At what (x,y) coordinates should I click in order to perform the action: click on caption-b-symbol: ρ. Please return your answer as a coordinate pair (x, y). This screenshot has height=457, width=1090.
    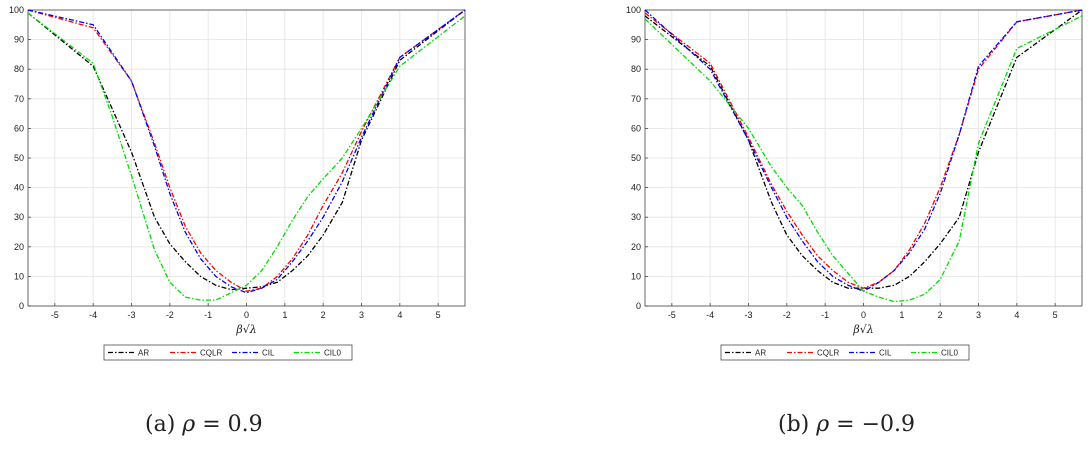
    Looking at the image, I should click on (823, 424).